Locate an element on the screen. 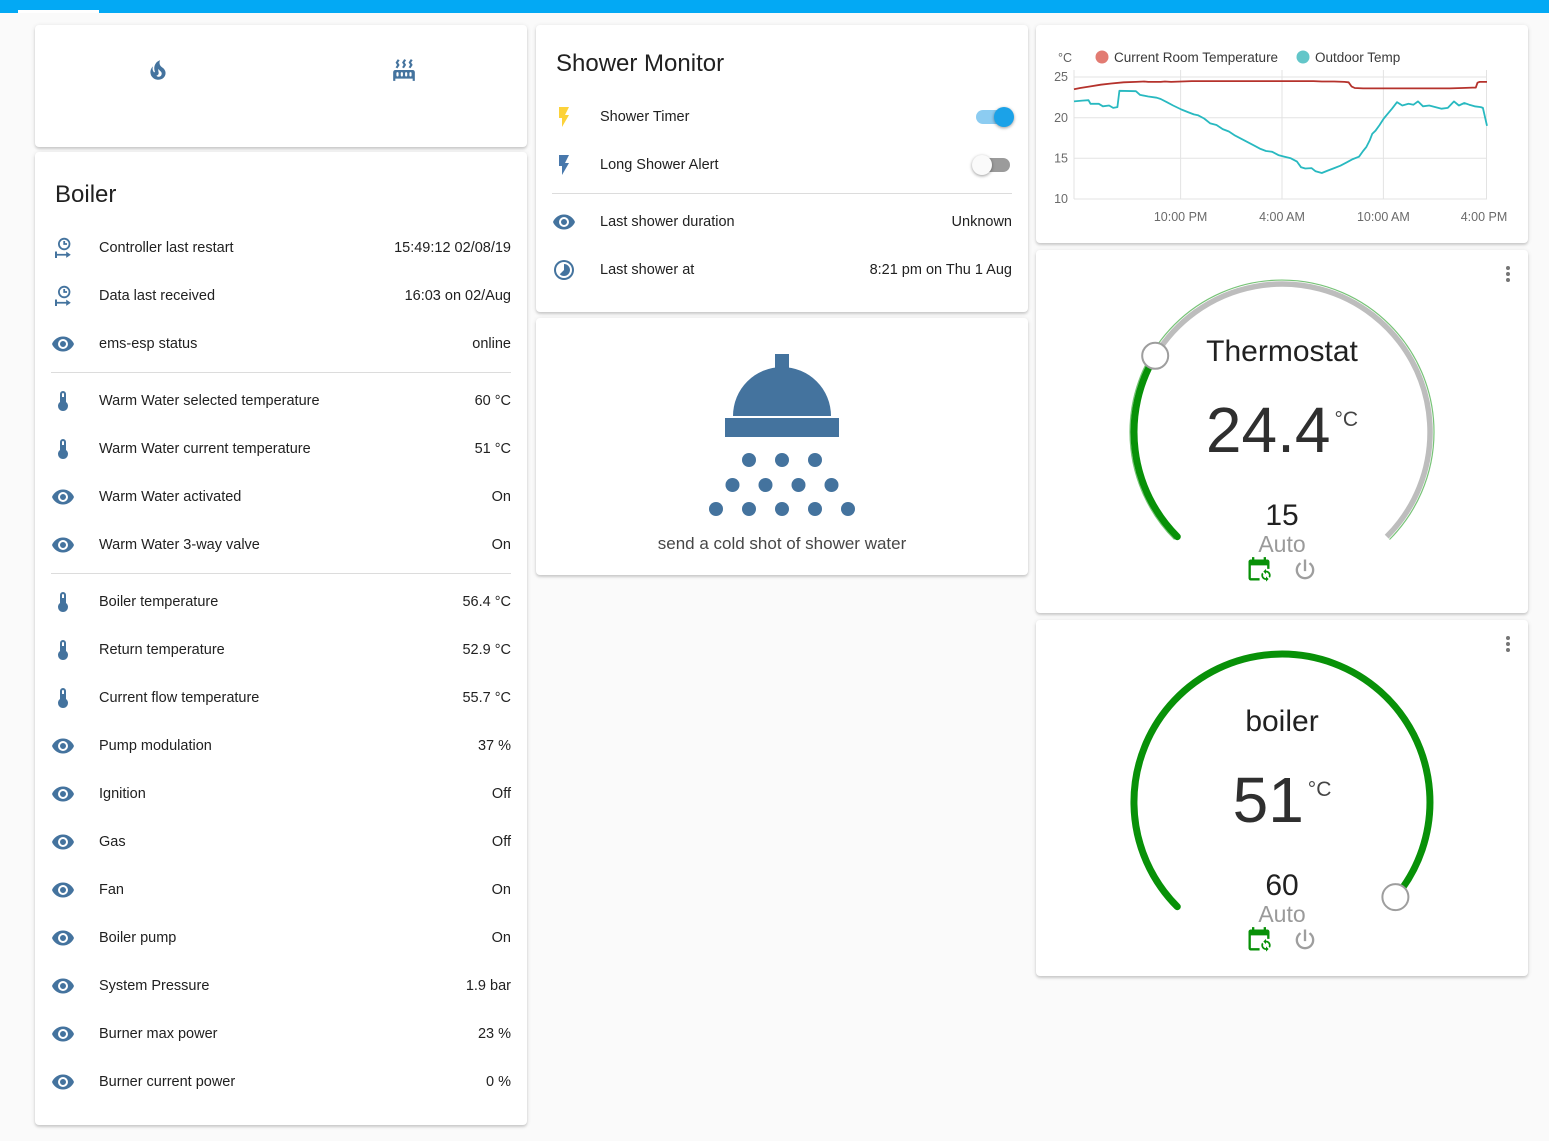 The height and width of the screenshot is (1141, 1549). chart-grid is located at coordinates (1280, 135).